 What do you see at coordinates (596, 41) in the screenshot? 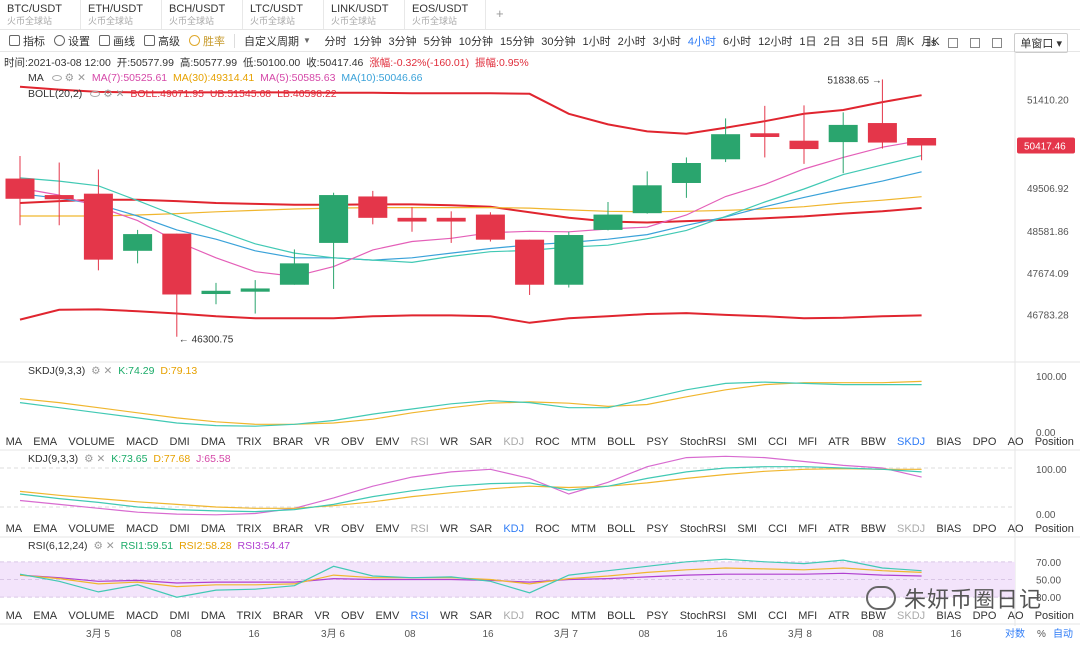
I see `period-option: 1小时` at bounding box center [596, 41].